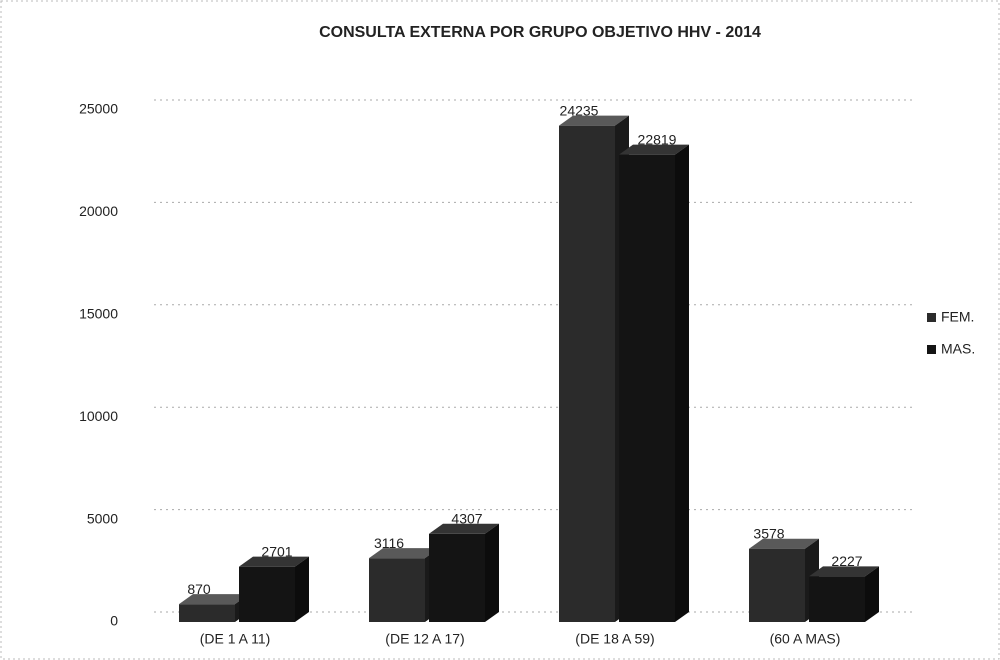 This screenshot has width=1000, height=660. Describe the element at coordinates (614, 639) in the screenshot. I see `x-tick-label: (DE 18 A 59)` at that location.